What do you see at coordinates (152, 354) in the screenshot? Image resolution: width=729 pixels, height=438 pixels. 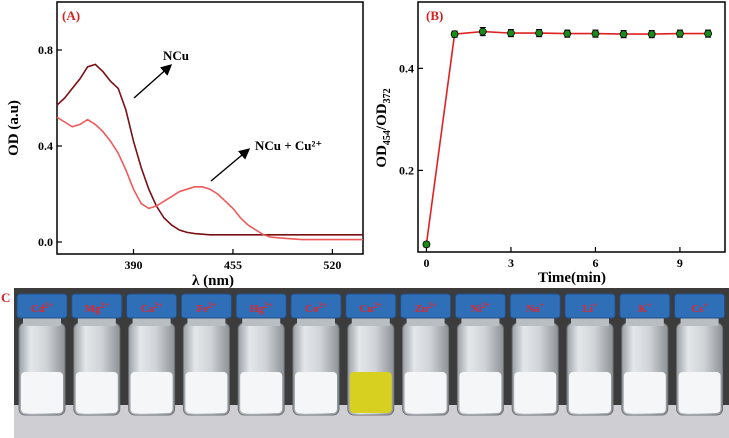 I see `vial-2: Ca2+` at bounding box center [152, 354].